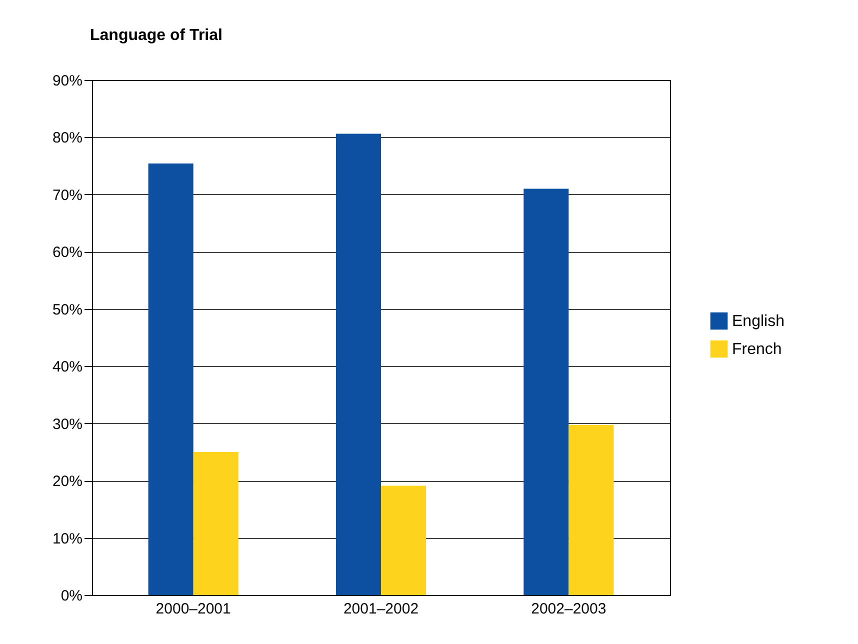 The image size is (858, 644). What do you see at coordinates (67, 138) in the screenshot?
I see `y-tick-label: 80%` at bounding box center [67, 138].